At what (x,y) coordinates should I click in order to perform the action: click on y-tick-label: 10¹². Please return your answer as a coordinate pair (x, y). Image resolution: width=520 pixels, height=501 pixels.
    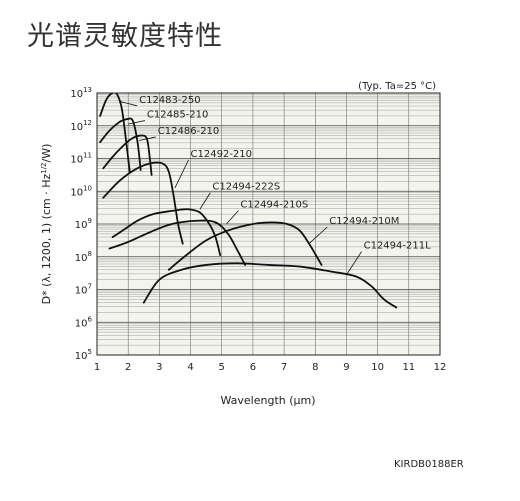
    Looking at the image, I should click on (81, 126).